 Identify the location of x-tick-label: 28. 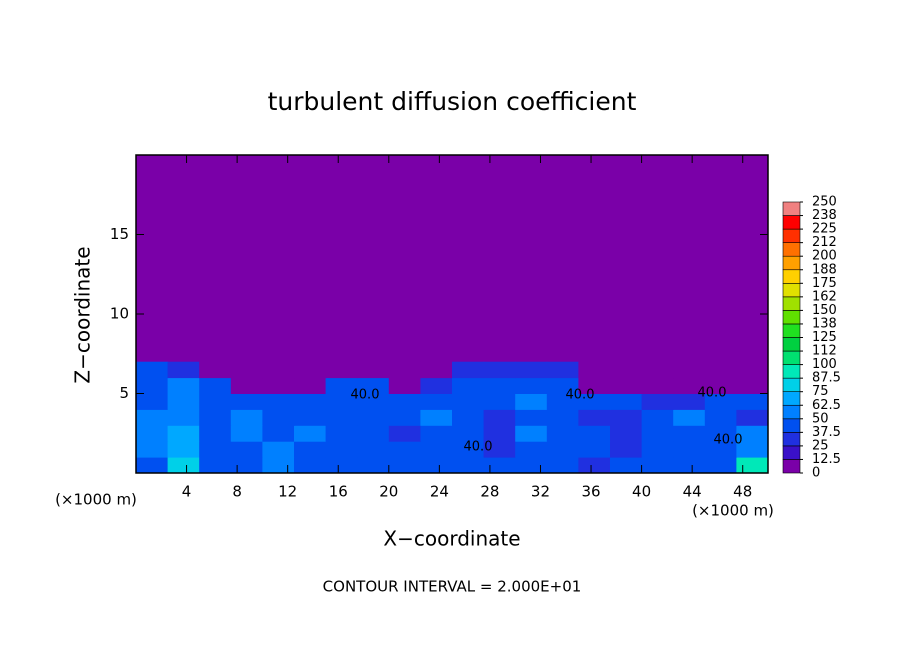
(489, 492).